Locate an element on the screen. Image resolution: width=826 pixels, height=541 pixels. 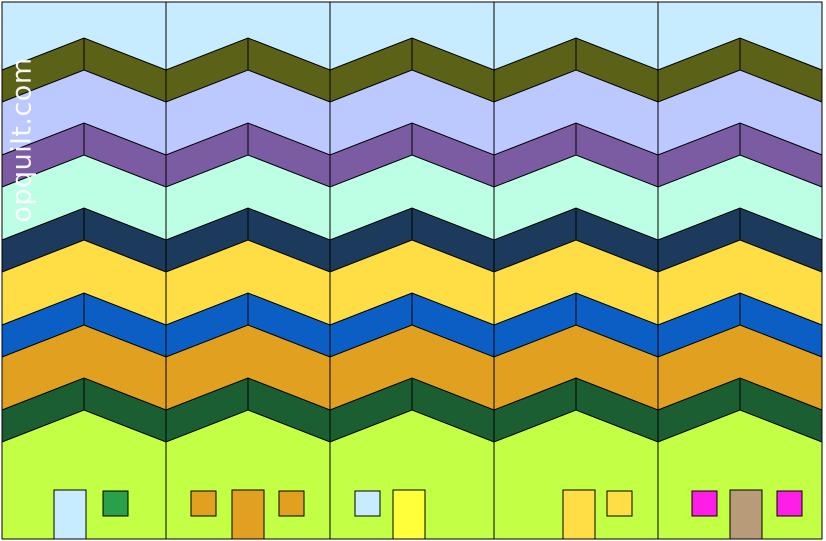
house-1-window is located at coordinates (115, 503).